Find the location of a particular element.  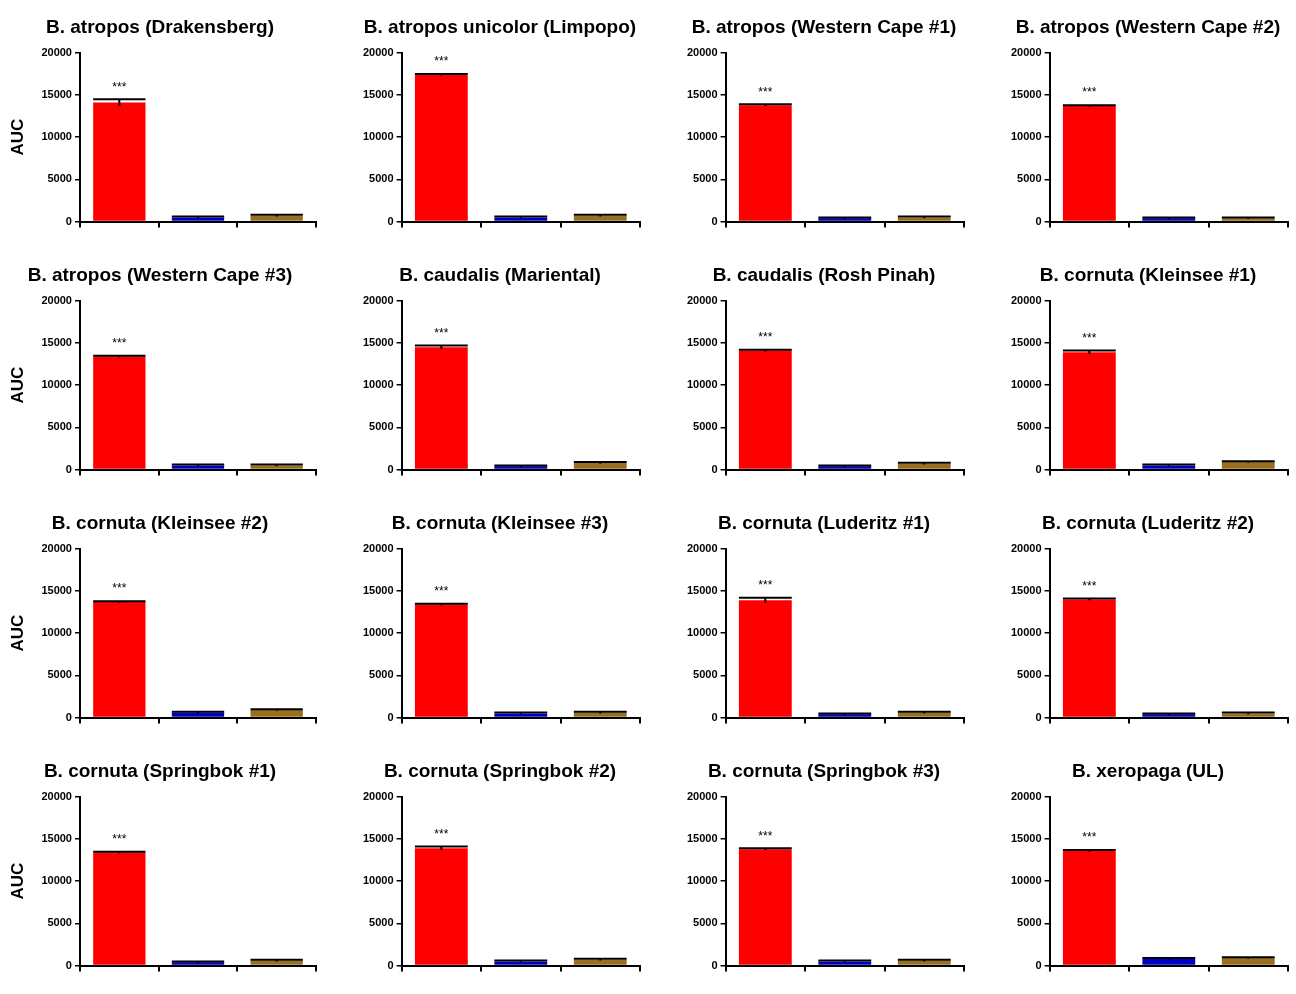

chart-title: B. atropos (Drakensberg) is located at coordinates (160, 26).